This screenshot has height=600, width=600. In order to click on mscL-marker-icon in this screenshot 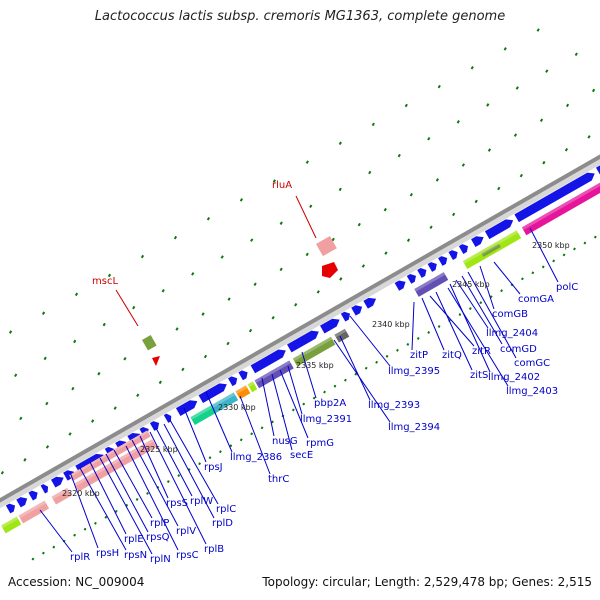, I will do `click(156, 361)`.